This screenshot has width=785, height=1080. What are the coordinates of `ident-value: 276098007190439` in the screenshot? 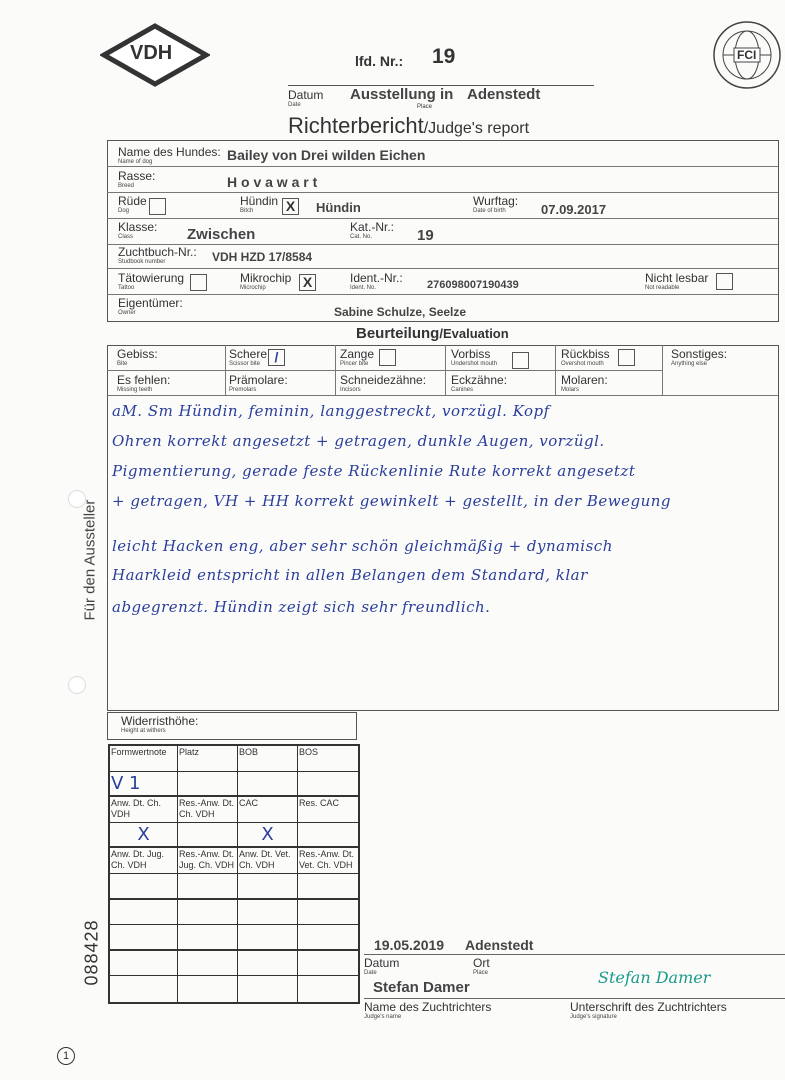 It's located at (473, 285).